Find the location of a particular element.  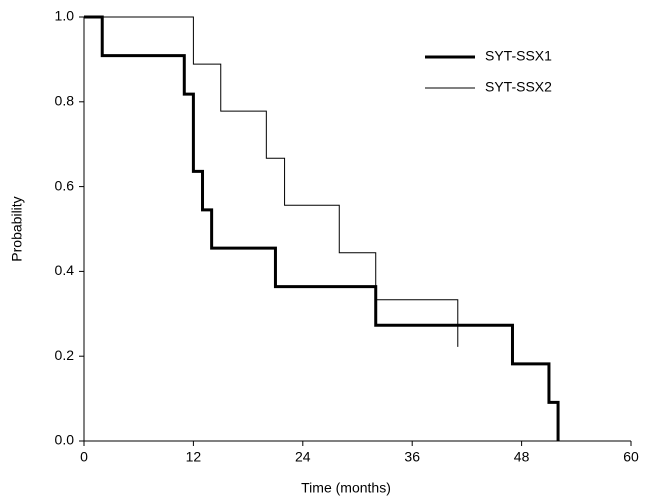

x-axis-label: Time (months) is located at coordinates (346, 488).